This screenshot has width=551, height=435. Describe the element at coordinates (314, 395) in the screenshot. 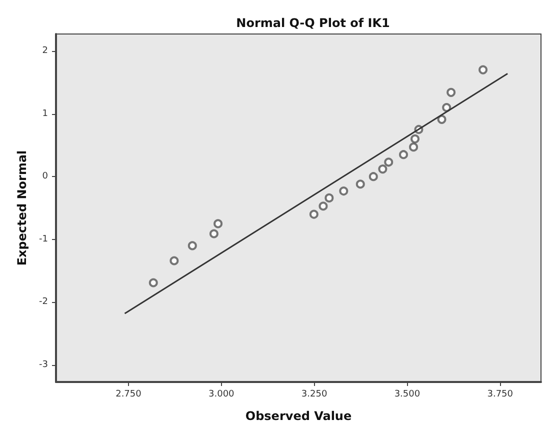

I see `x-tick-label: 3.250` at that location.